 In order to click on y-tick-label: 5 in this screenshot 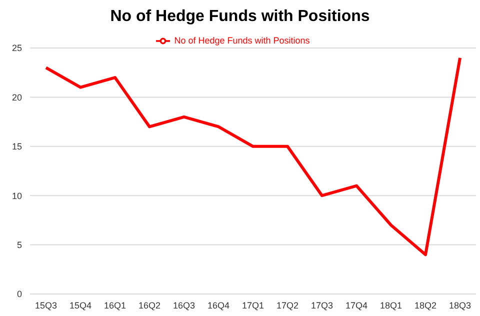, I will do `click(19, 245)`.